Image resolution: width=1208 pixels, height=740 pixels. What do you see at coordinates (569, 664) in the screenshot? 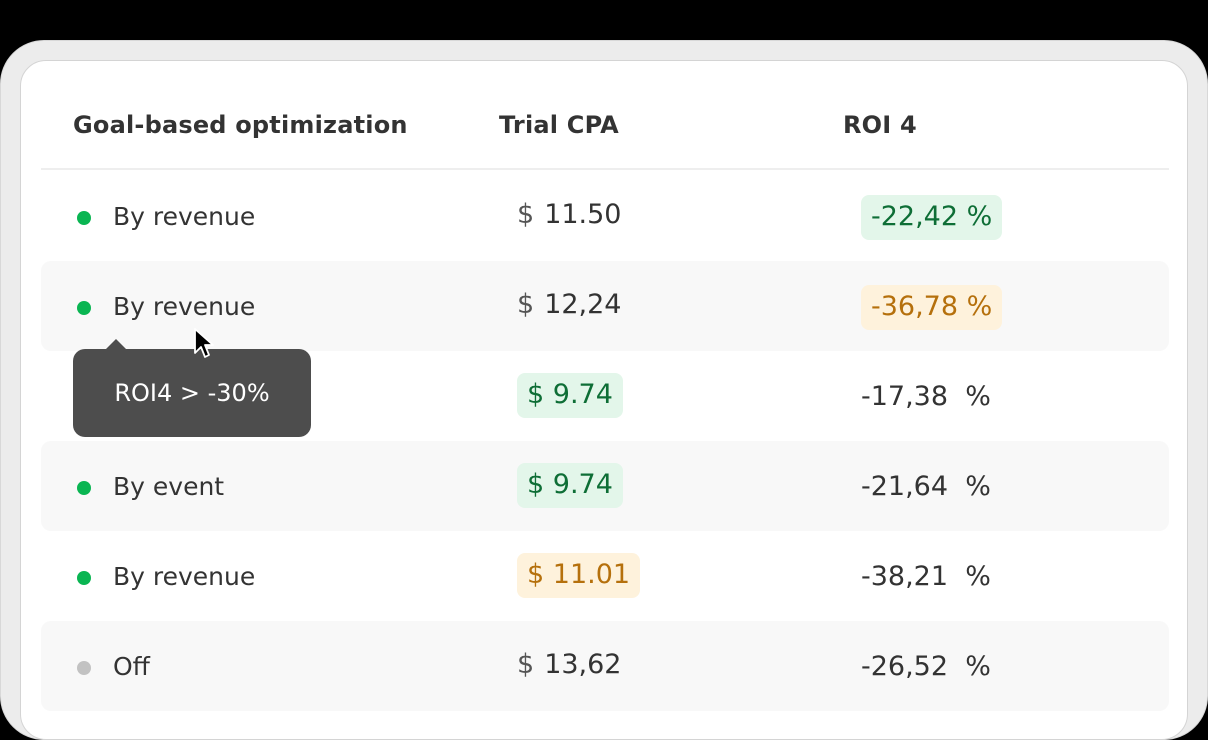
I see `trial-cpa-value: $13,62` at bounding box center [569, 664].